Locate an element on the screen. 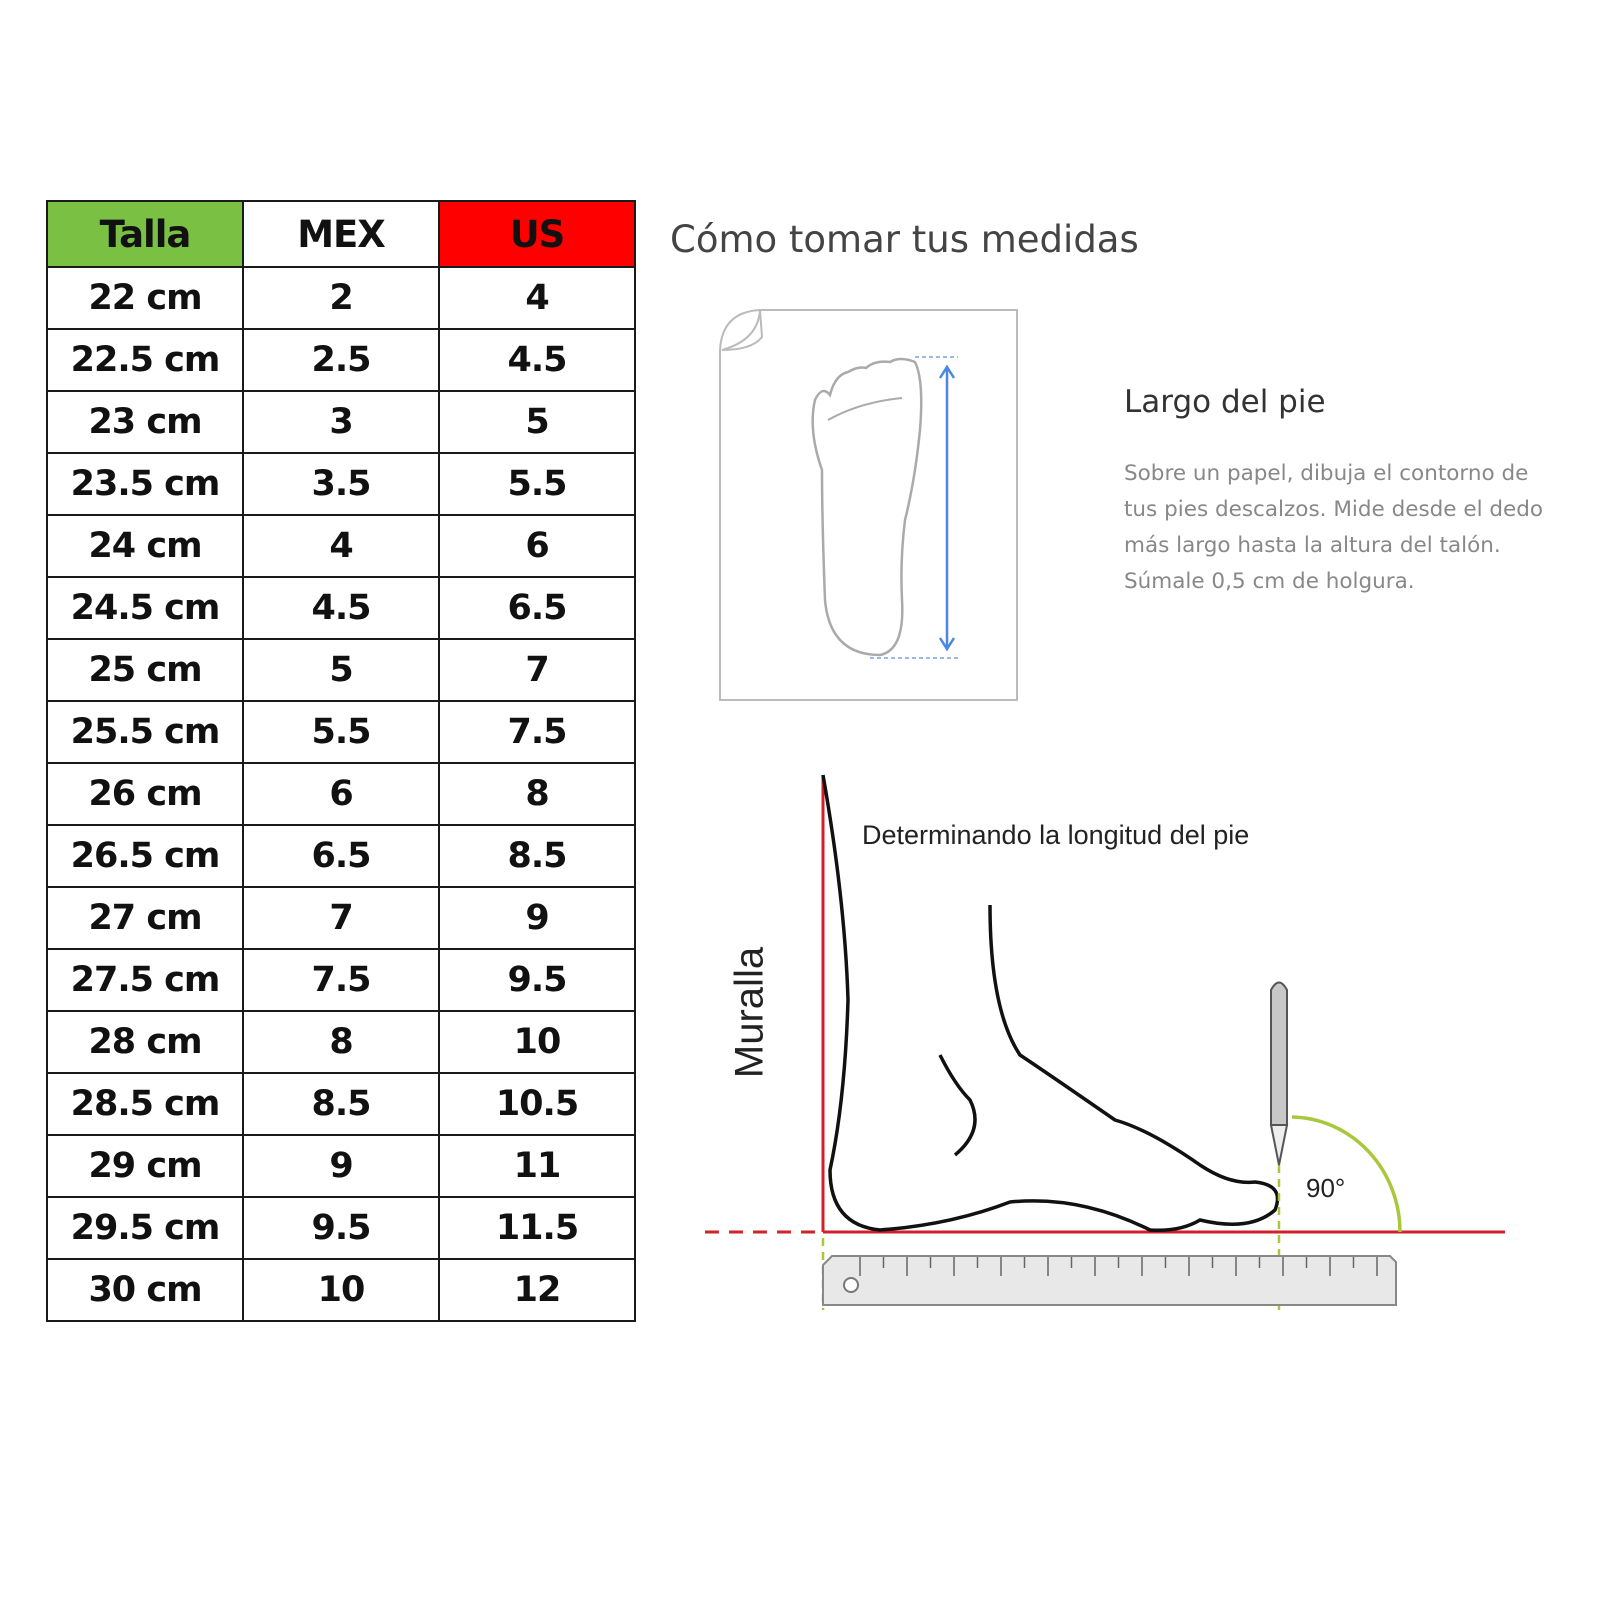  cell-talla: 26.5 cm is located at coordinates (145, 856).